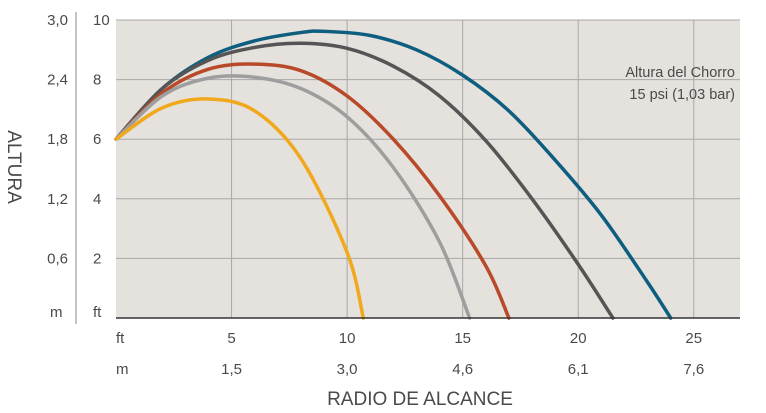  What do you see at coordinates (57, 80) in the screenshot?
I see `y-tick-m-3: 2,4` at bounding box center [57, 80].